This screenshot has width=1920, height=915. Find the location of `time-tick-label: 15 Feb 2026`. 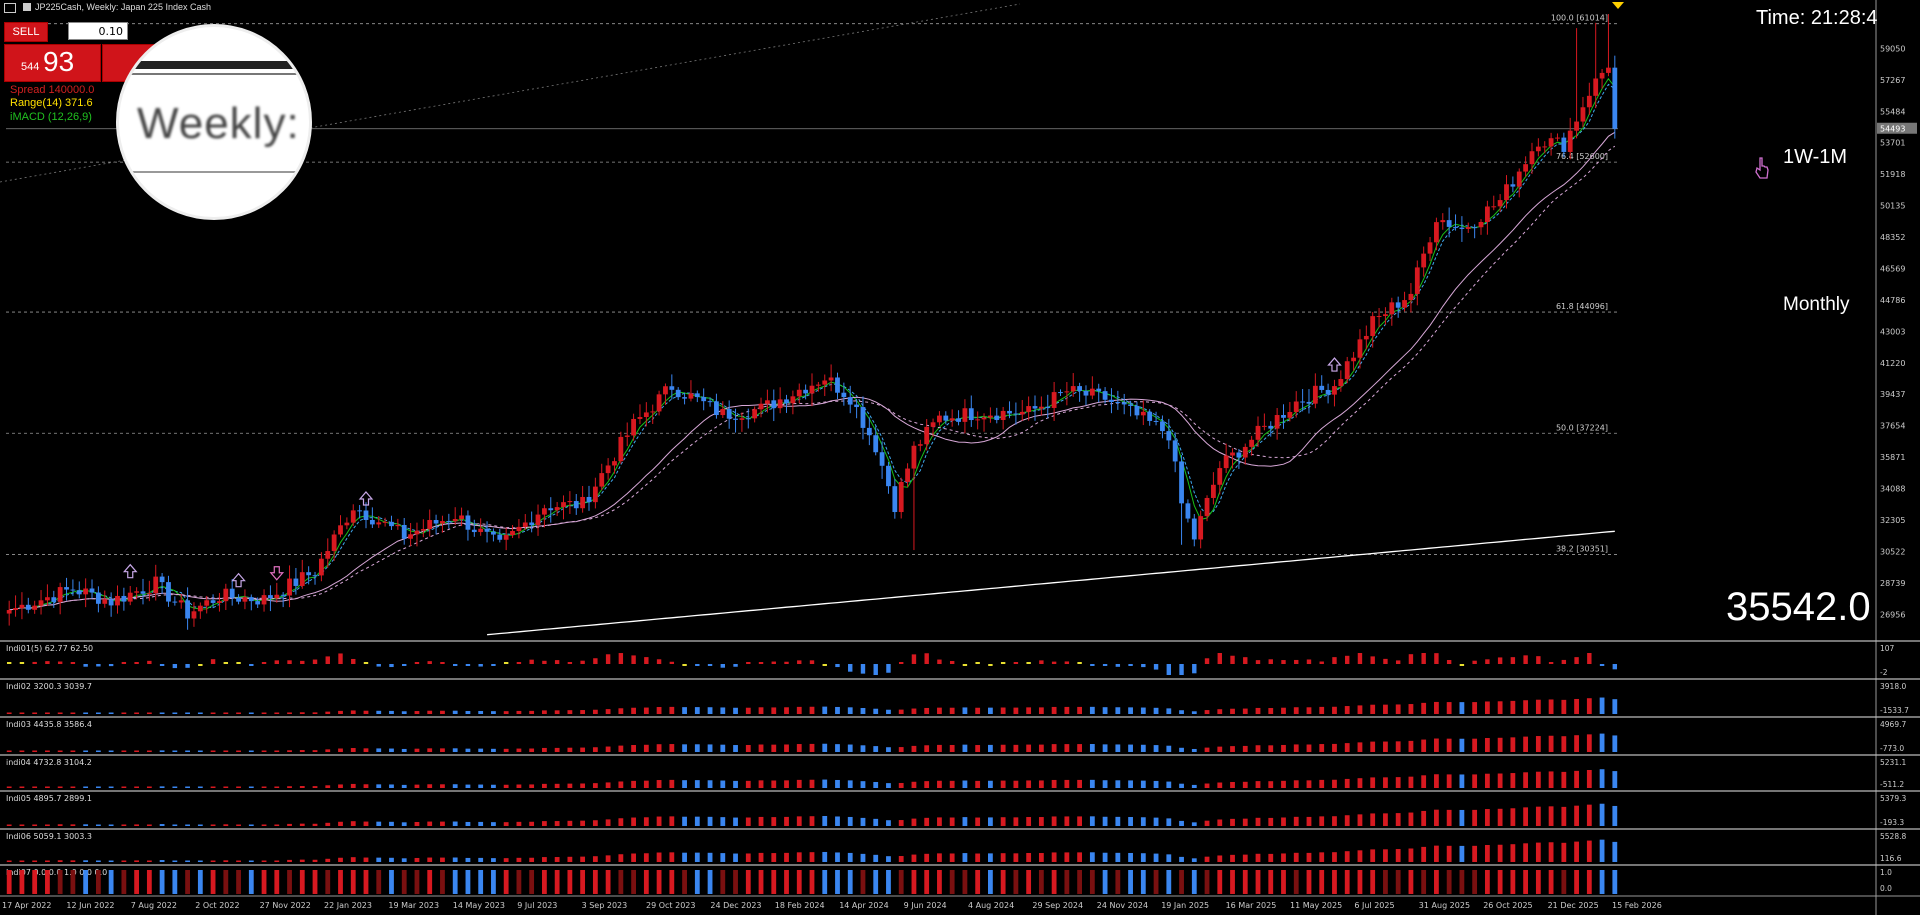

time-tick-label: 15 Feb 2026 is located at coordinates (1637, 905).